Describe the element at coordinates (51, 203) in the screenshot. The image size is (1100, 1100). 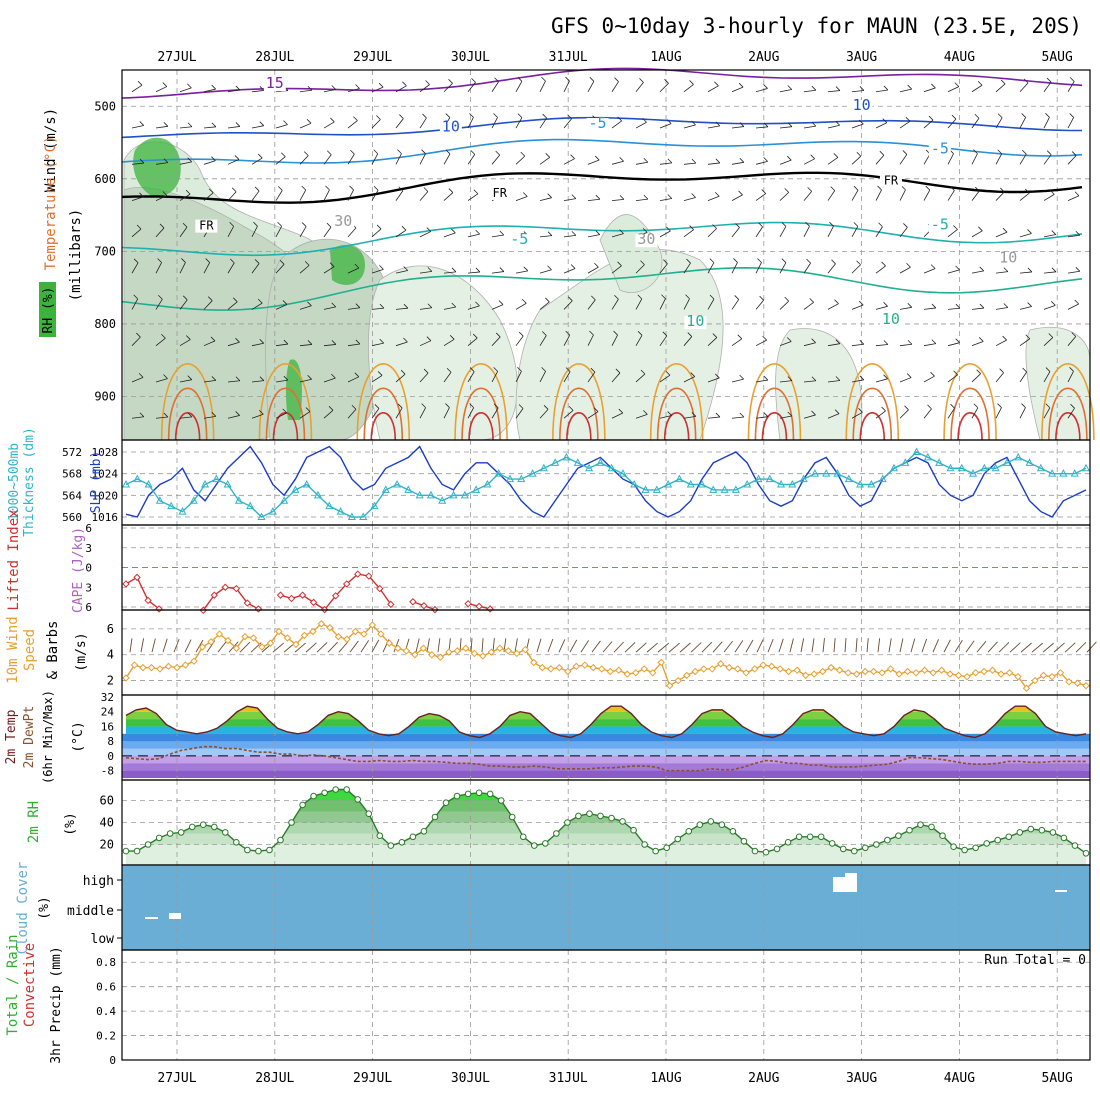
I see `temperature-axis-label: Temperature (°C)` at that location.